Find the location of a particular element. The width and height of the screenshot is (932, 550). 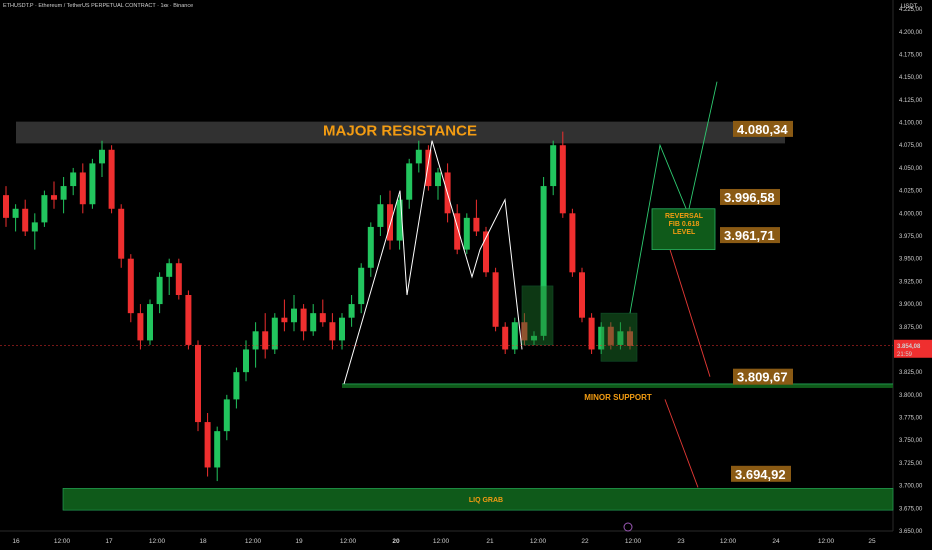

price-tick-label: 3.825,00 is located at coordinates (911, 373).